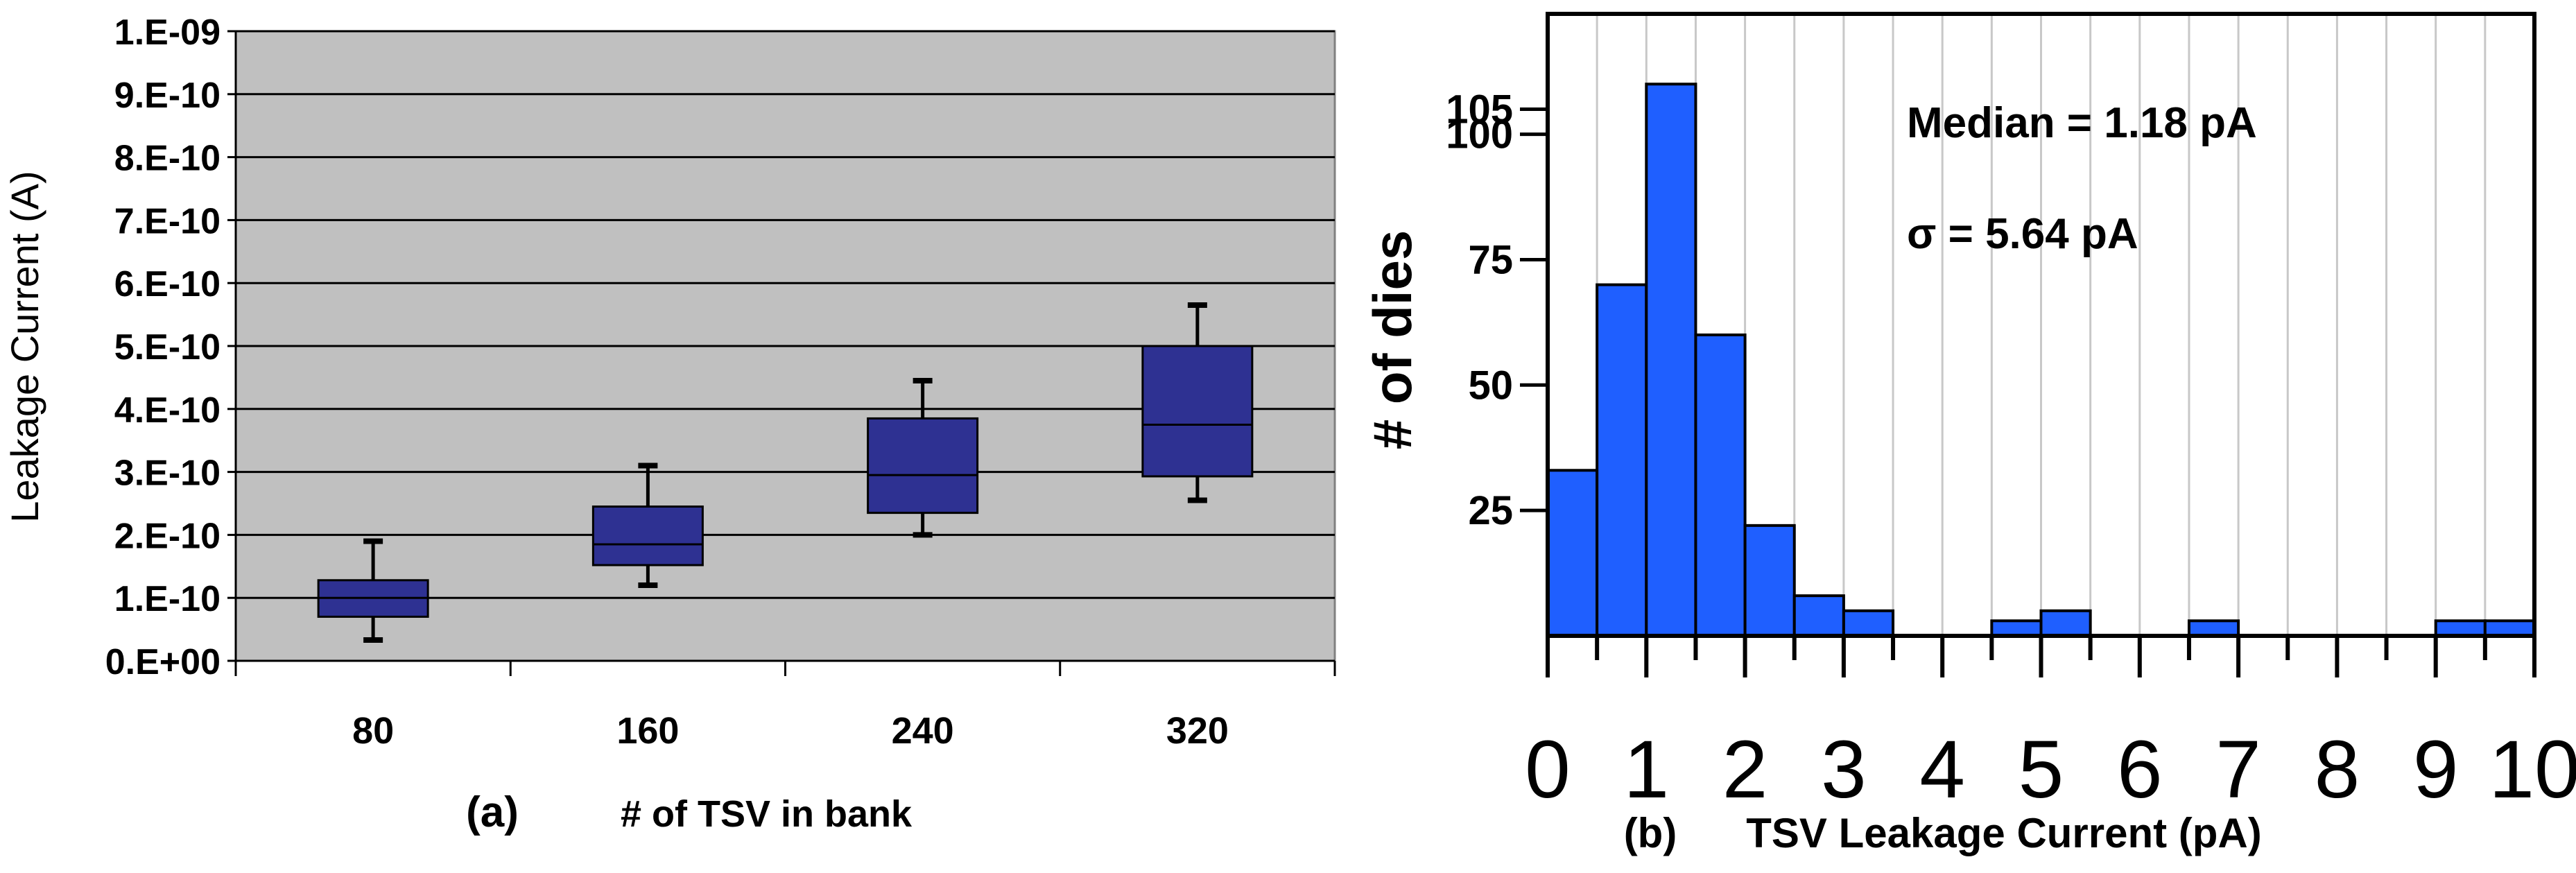 This screenshot has width=2576, height=873. I want to click on panel-b-annotation-sigma: σ = 5.64 pA, so click(2022, 234).